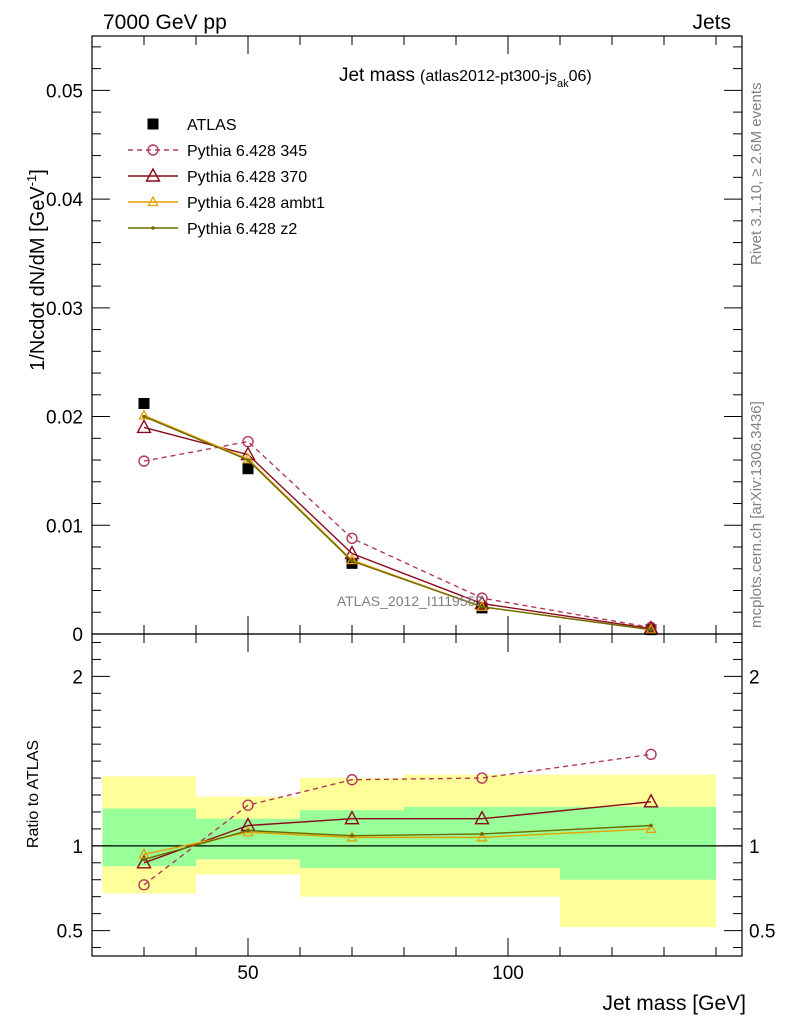 The image size is (786, 1024). I want to click on ratio-y-tick-label: 0.5, so click(70, 932).